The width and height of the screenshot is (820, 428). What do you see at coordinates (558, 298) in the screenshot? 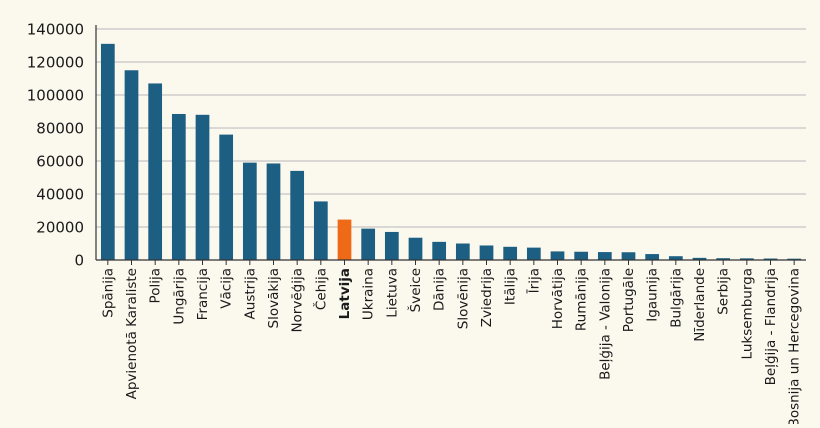
I see `x-tick-label: Horvātija` at bounding box center [558, 298].